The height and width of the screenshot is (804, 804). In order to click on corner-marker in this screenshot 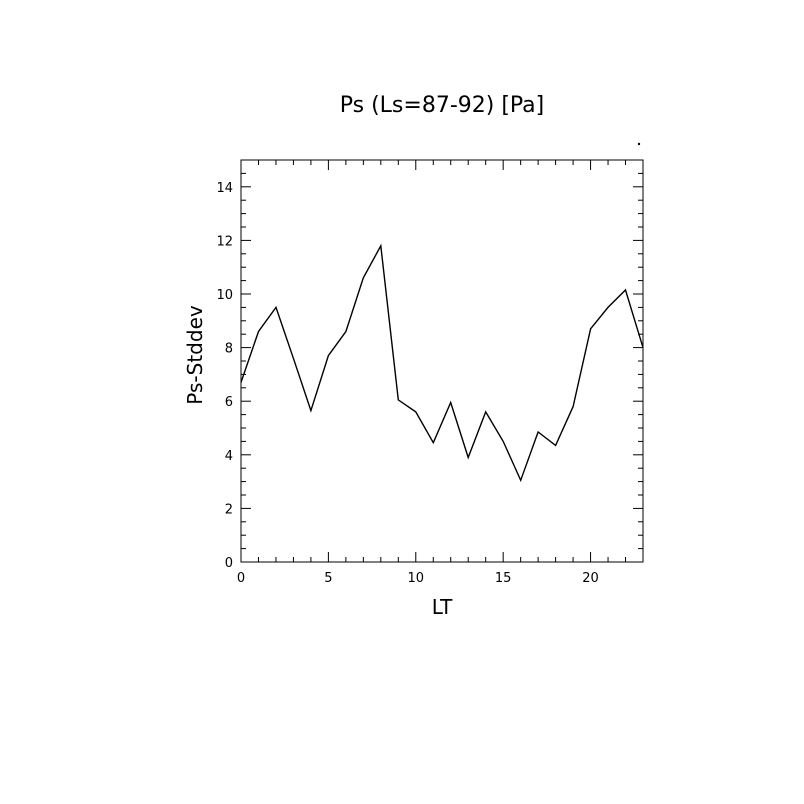, I will do `click(639, 144)`.